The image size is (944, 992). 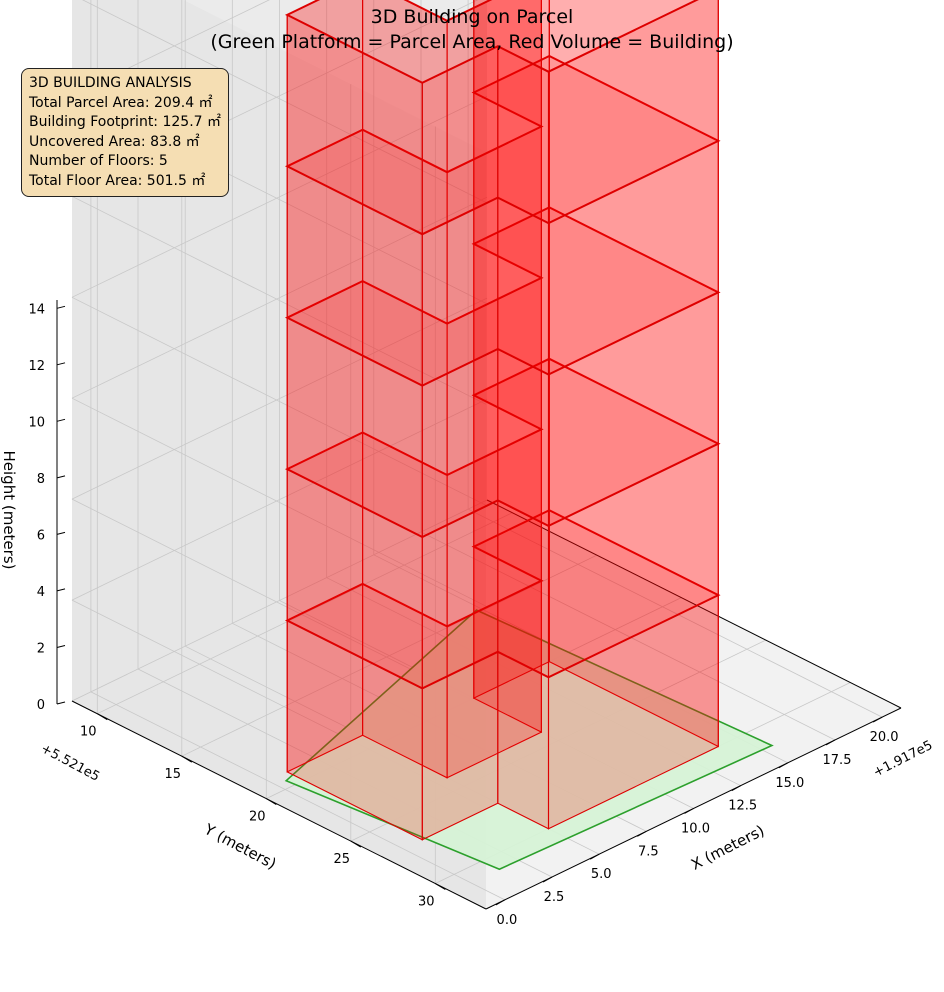 I want to click on x-tick-label: 0.0, so click(x=507, y=920).